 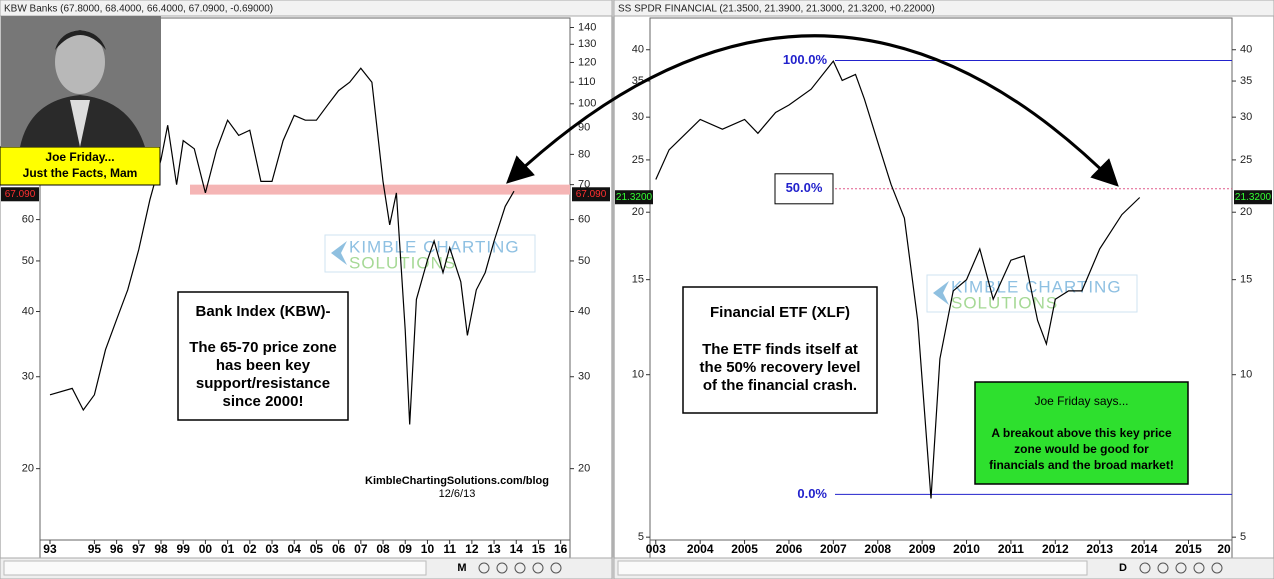 I want to click on x-tick-label: 2006, so click(x=789, y=549).